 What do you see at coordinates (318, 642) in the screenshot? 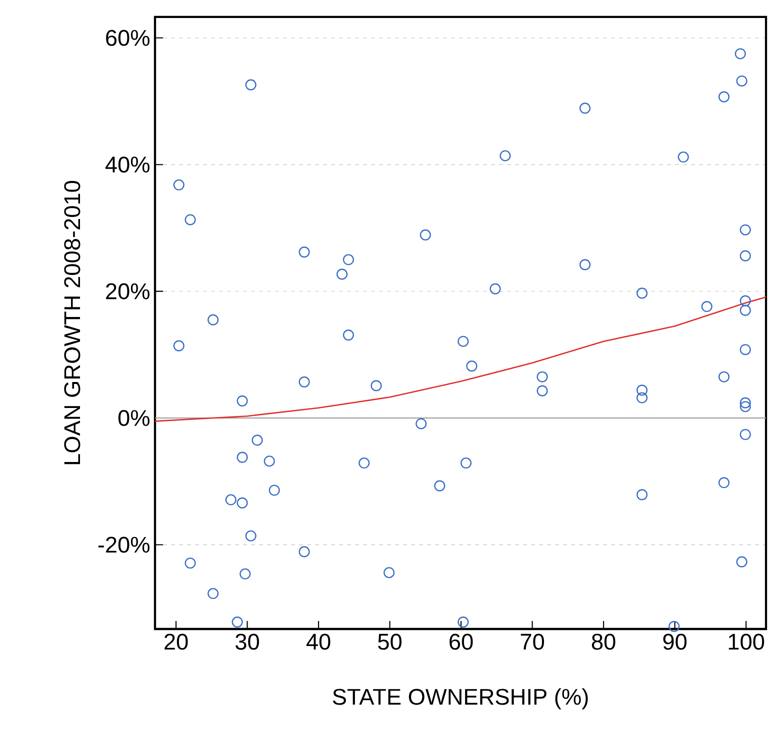
I see `x-tick-label: 40` at bounding box center [318, 642].